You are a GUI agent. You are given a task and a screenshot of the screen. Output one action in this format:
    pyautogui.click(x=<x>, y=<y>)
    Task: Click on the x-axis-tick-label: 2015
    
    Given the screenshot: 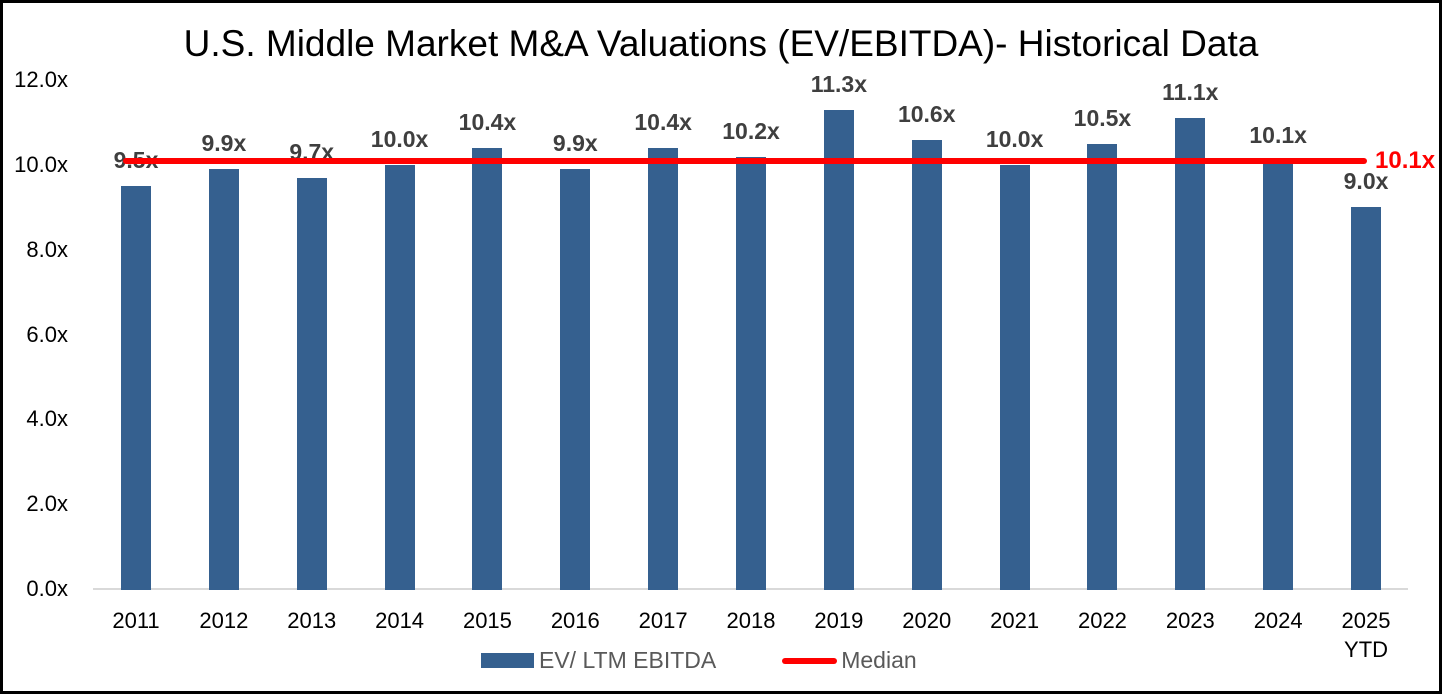 What is the action you would take?
    pyautogui.click(x=487, y=620)
    